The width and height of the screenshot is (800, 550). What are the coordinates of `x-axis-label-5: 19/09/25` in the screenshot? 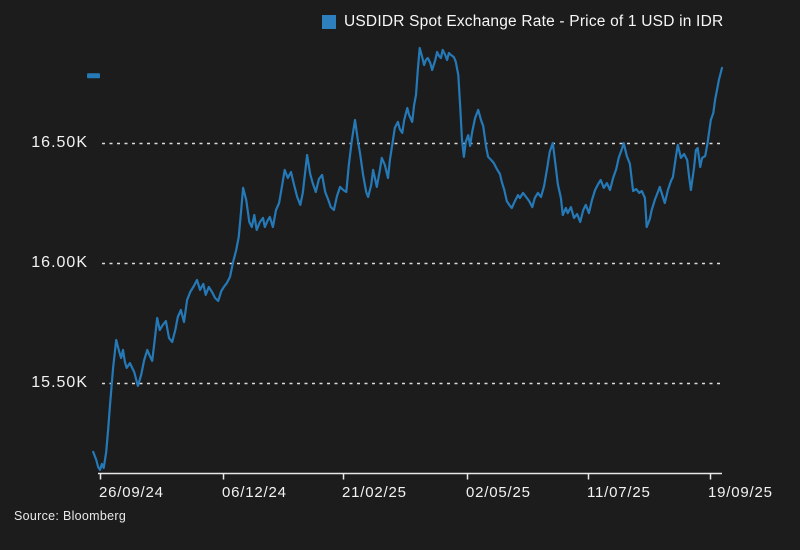 It's located at (740, 492).